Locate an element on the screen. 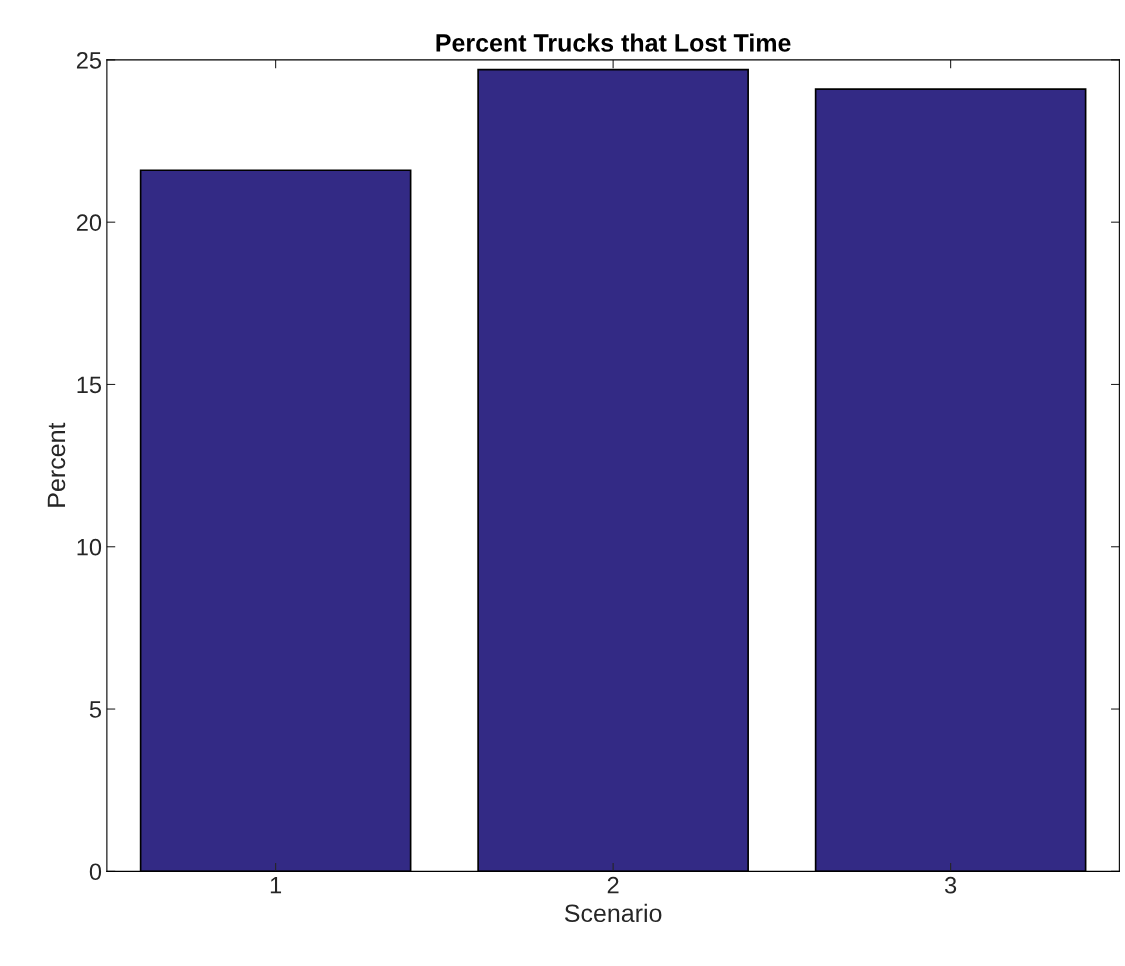 The width and height of the screenshot is (1125, 966). x-axis-title: Scenario is located at coordinates (613, 913).